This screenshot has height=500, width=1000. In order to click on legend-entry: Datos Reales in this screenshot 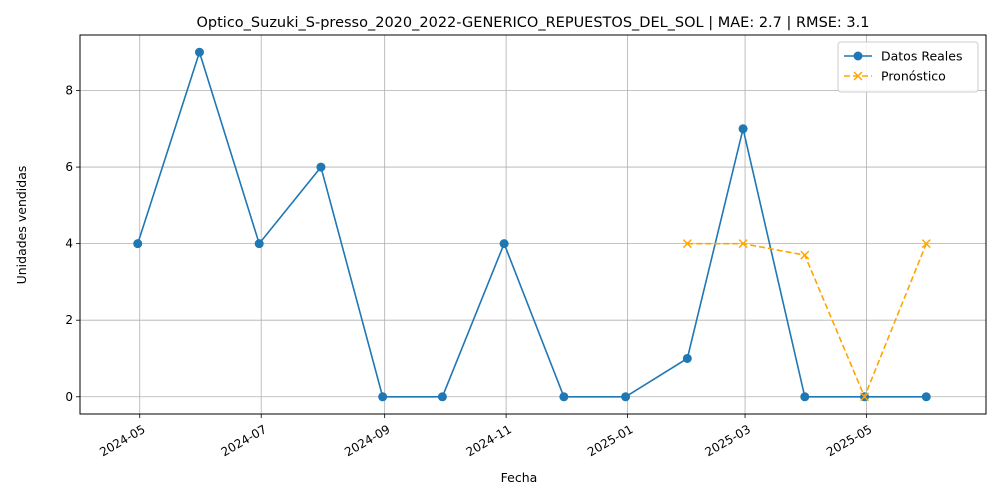, I will do `click(903, 56)`.